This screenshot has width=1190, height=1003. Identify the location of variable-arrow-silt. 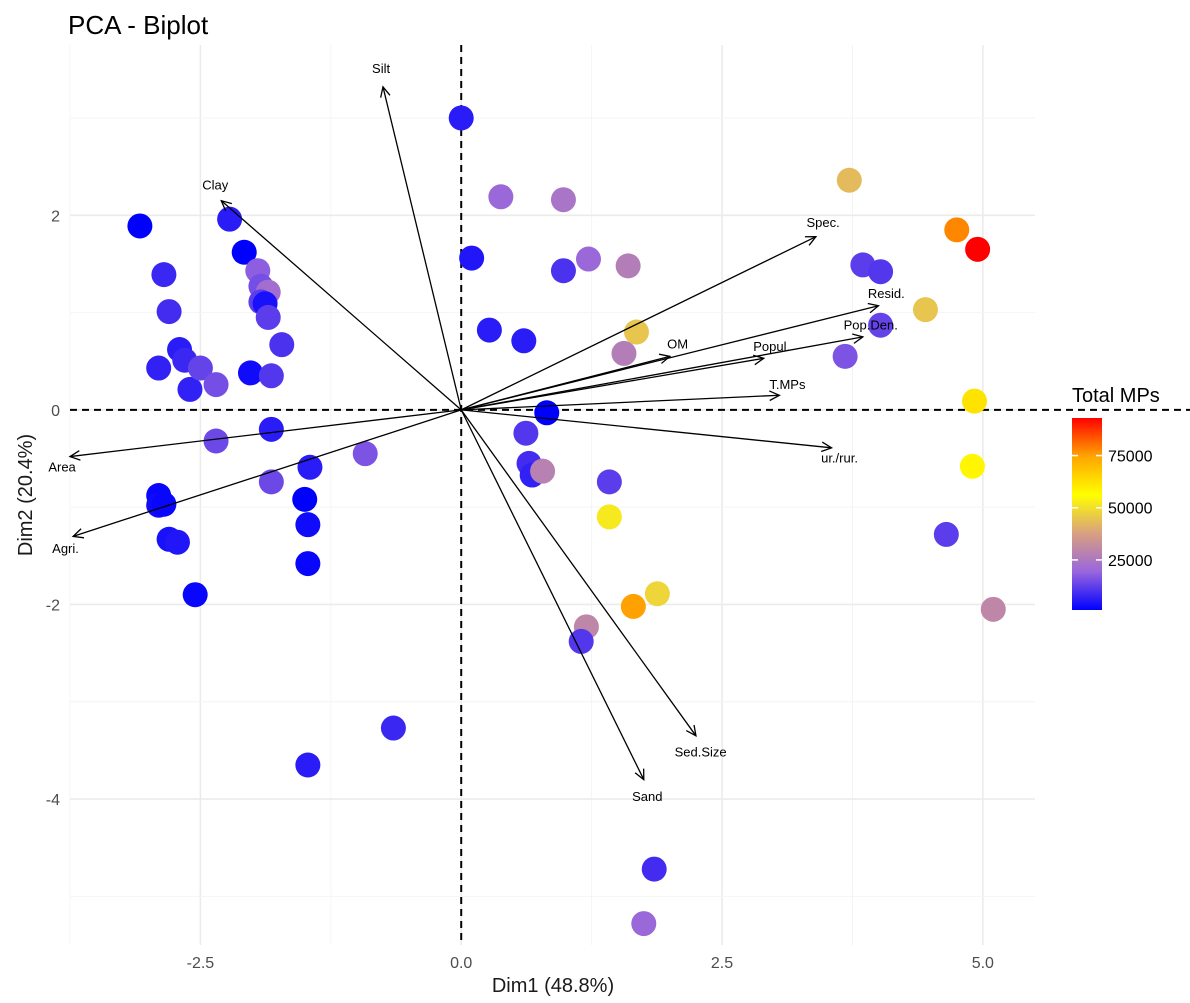
(422, 248).